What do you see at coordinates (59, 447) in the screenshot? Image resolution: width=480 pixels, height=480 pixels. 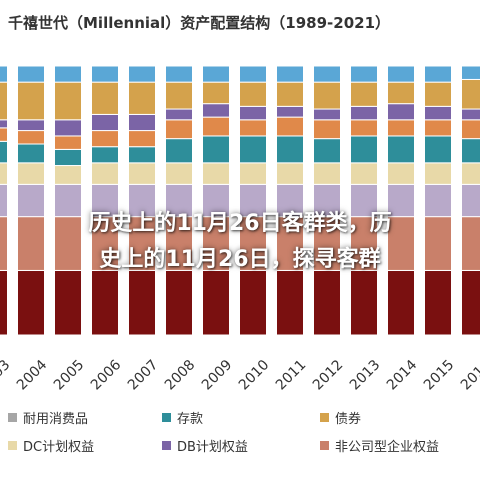 I see `legend-label: DC计划权益` at bounding box center [59, 447].